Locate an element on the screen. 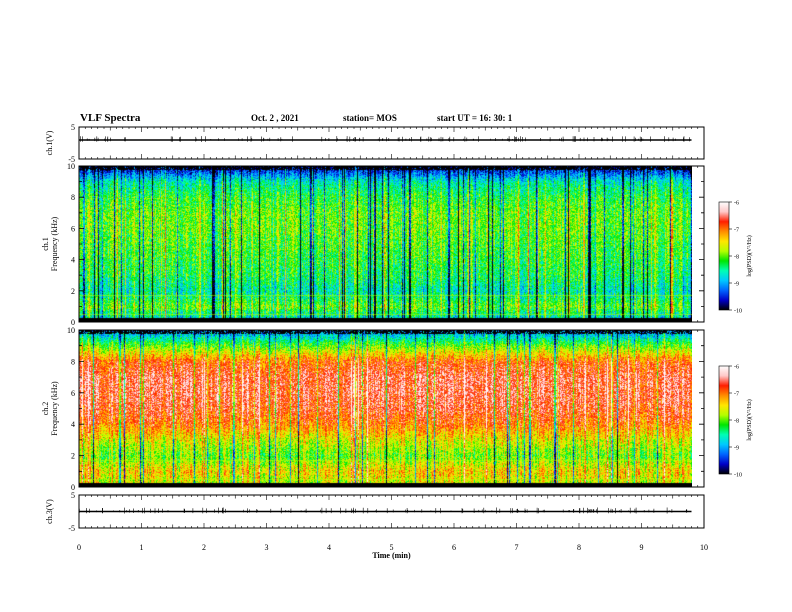 This screenshot has width=792, height=612. x-tick-label: 10 is located at coordinates (704, 547).